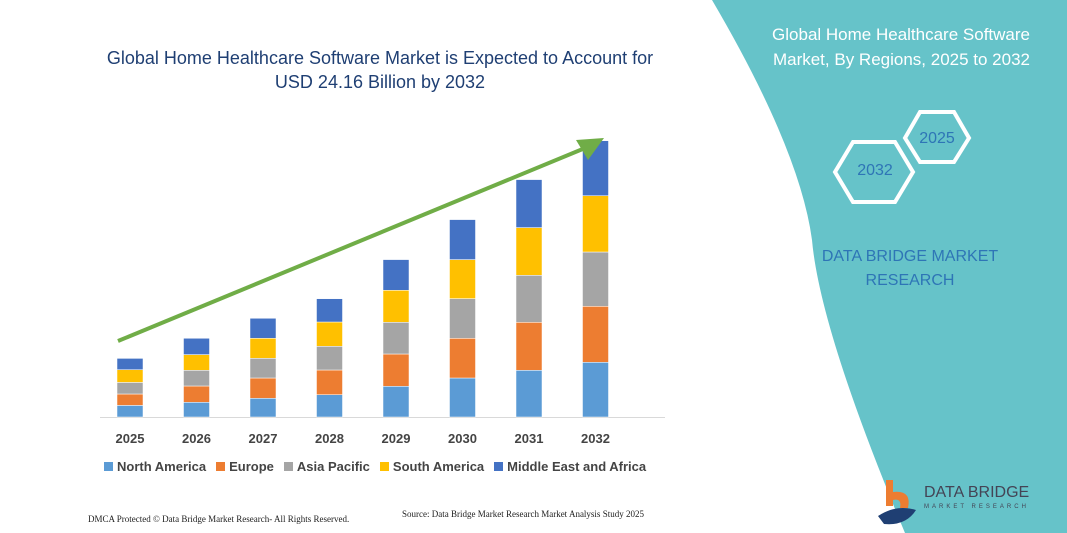 The height and width of the screenshot is (533, 1067). What do you see at coordinates (910, 268) in the screenshot?
I see `brand-text: DATA BRIDGE MARKET RESEARCH` at bounding box center [910, 268].